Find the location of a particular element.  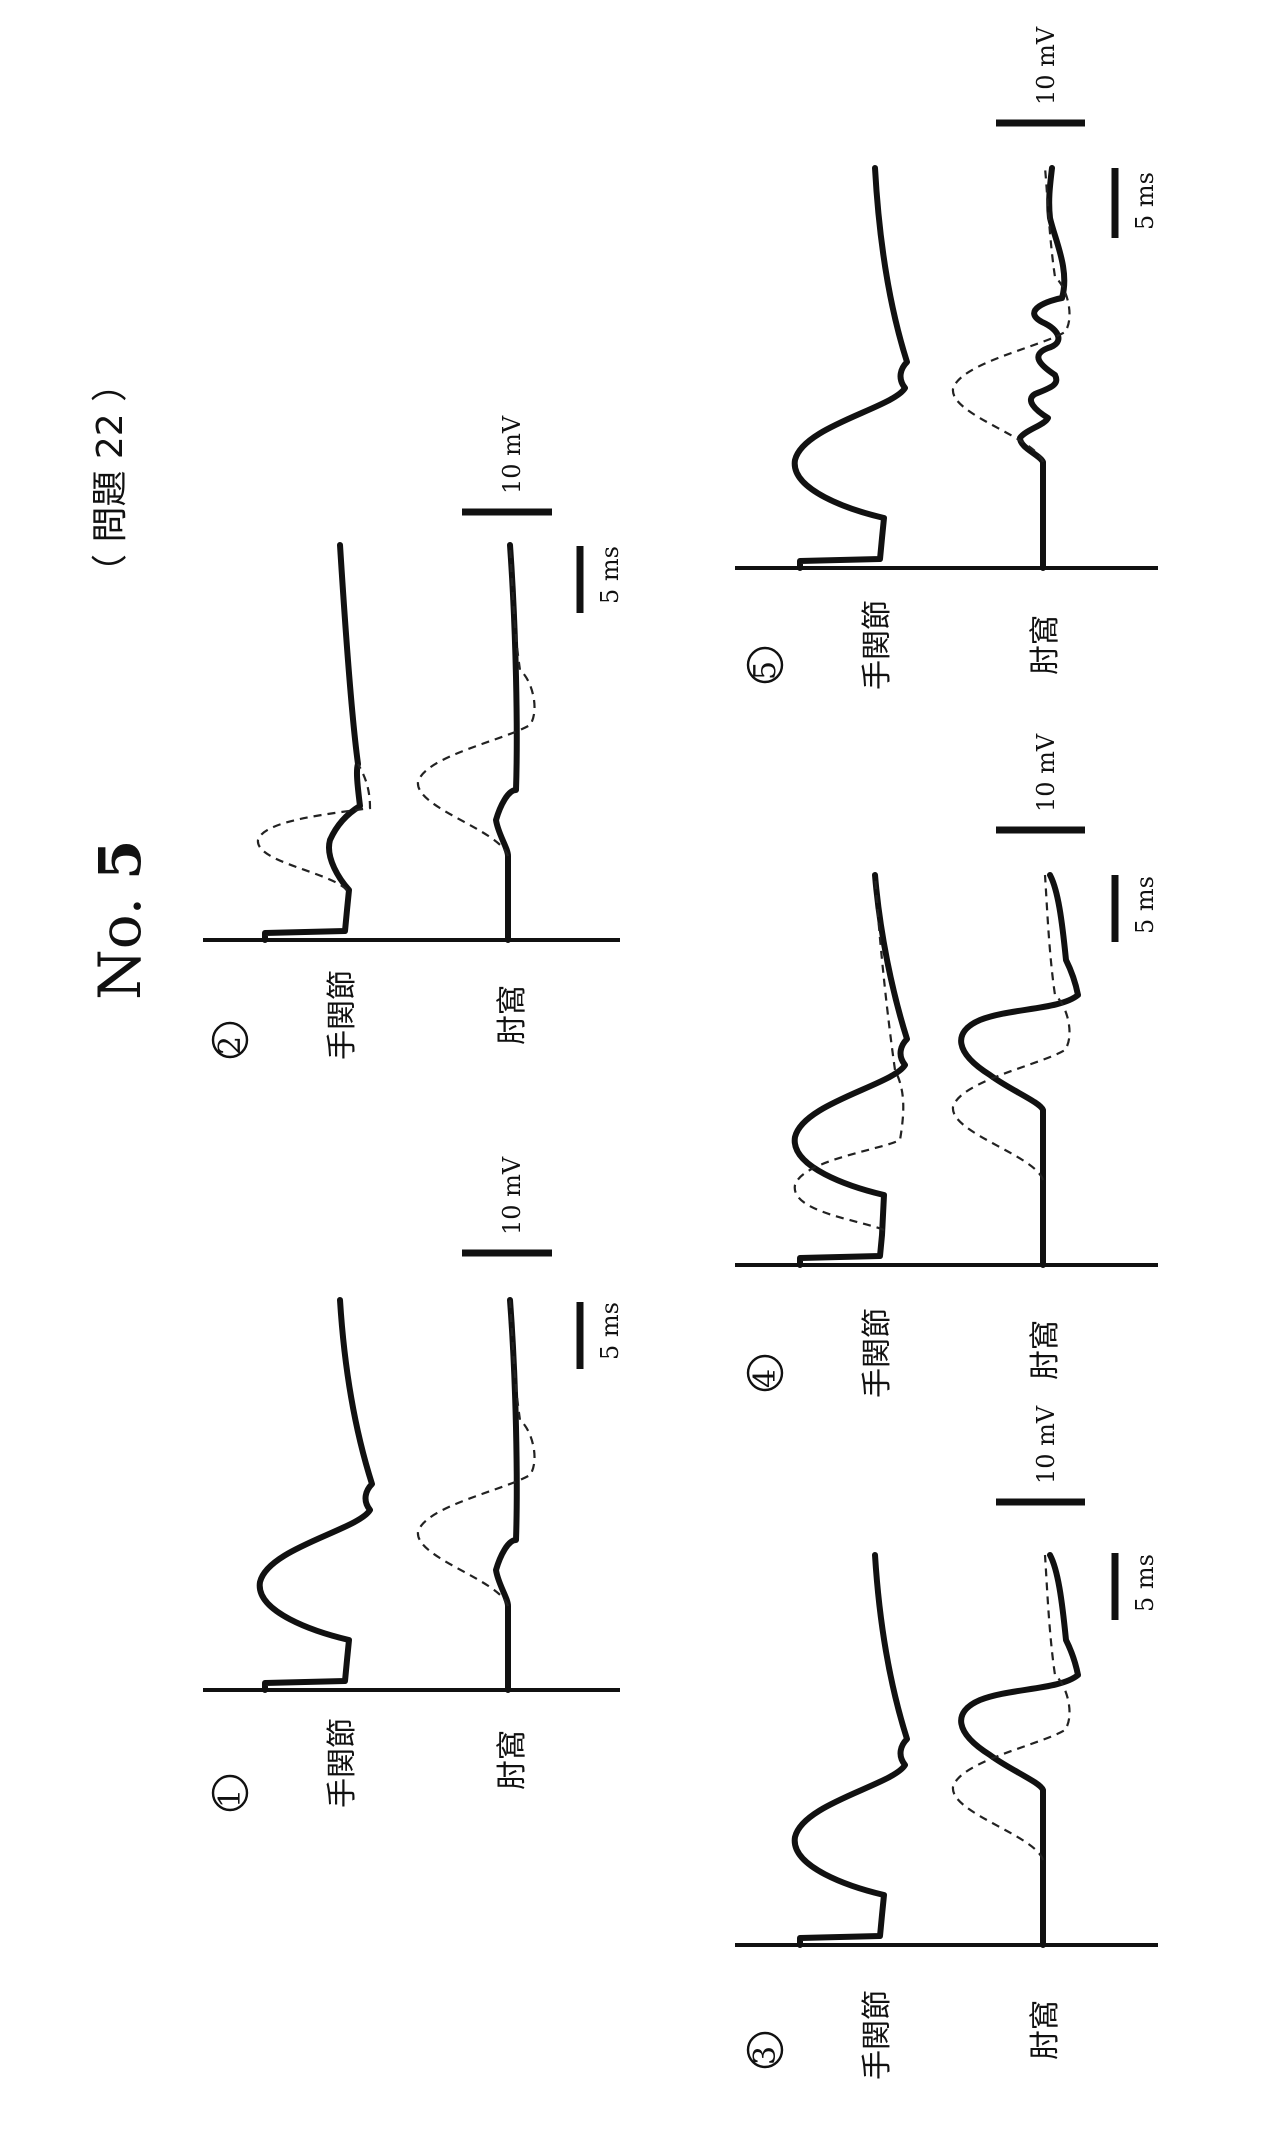

panel-5-elbow-reference-trace is located at coordinates (1011, 315).